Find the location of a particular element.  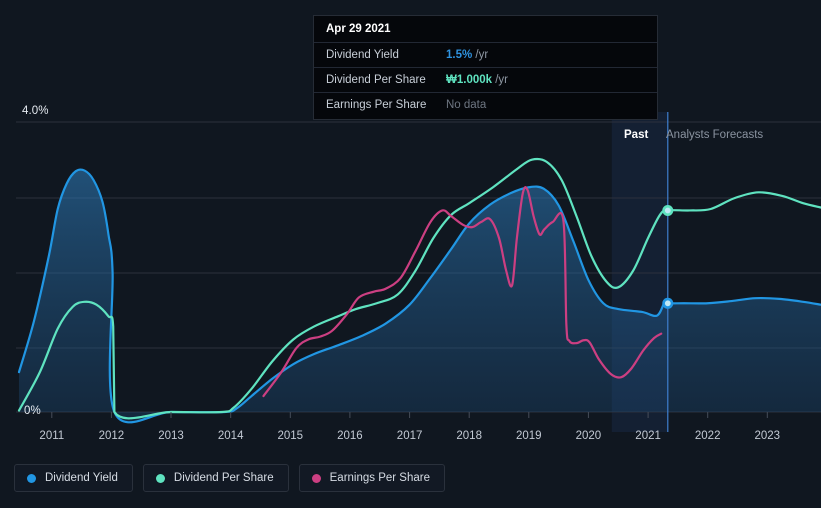

tooltip-row-dividend-per-share: Dividend Per Share ₩1.000k /yr is located at coordinates (485, 79).